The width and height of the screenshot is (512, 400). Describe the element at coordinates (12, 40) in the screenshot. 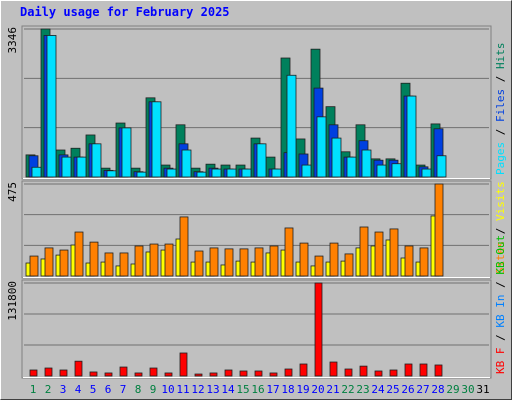

I see `y-tick-label: 3346` at that location.